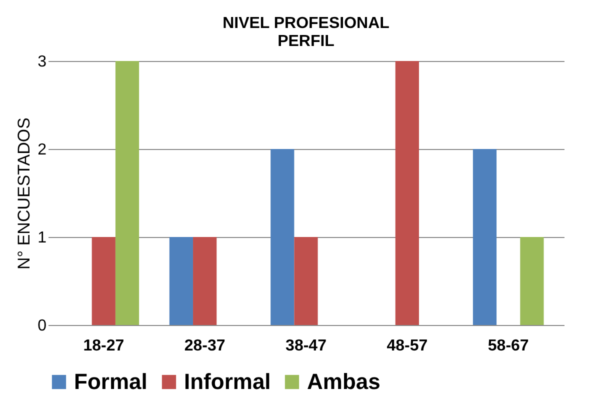  What do you see at coordinates (111, 381) in the screenshot?
I see `legend-label: Formal` at bounding box center [111, 381].